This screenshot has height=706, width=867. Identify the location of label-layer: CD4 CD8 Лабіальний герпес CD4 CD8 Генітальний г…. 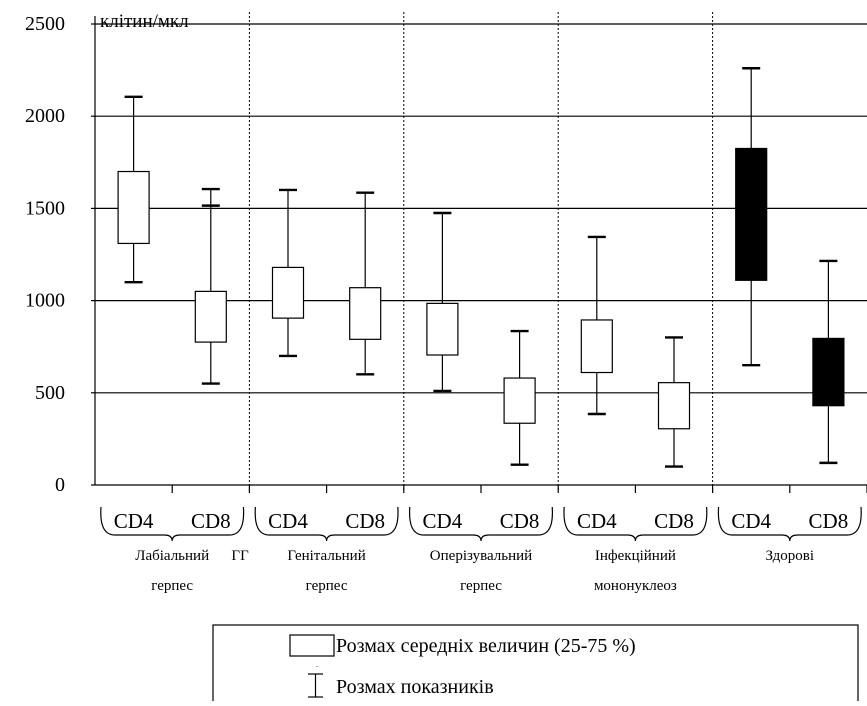
(481, 550).